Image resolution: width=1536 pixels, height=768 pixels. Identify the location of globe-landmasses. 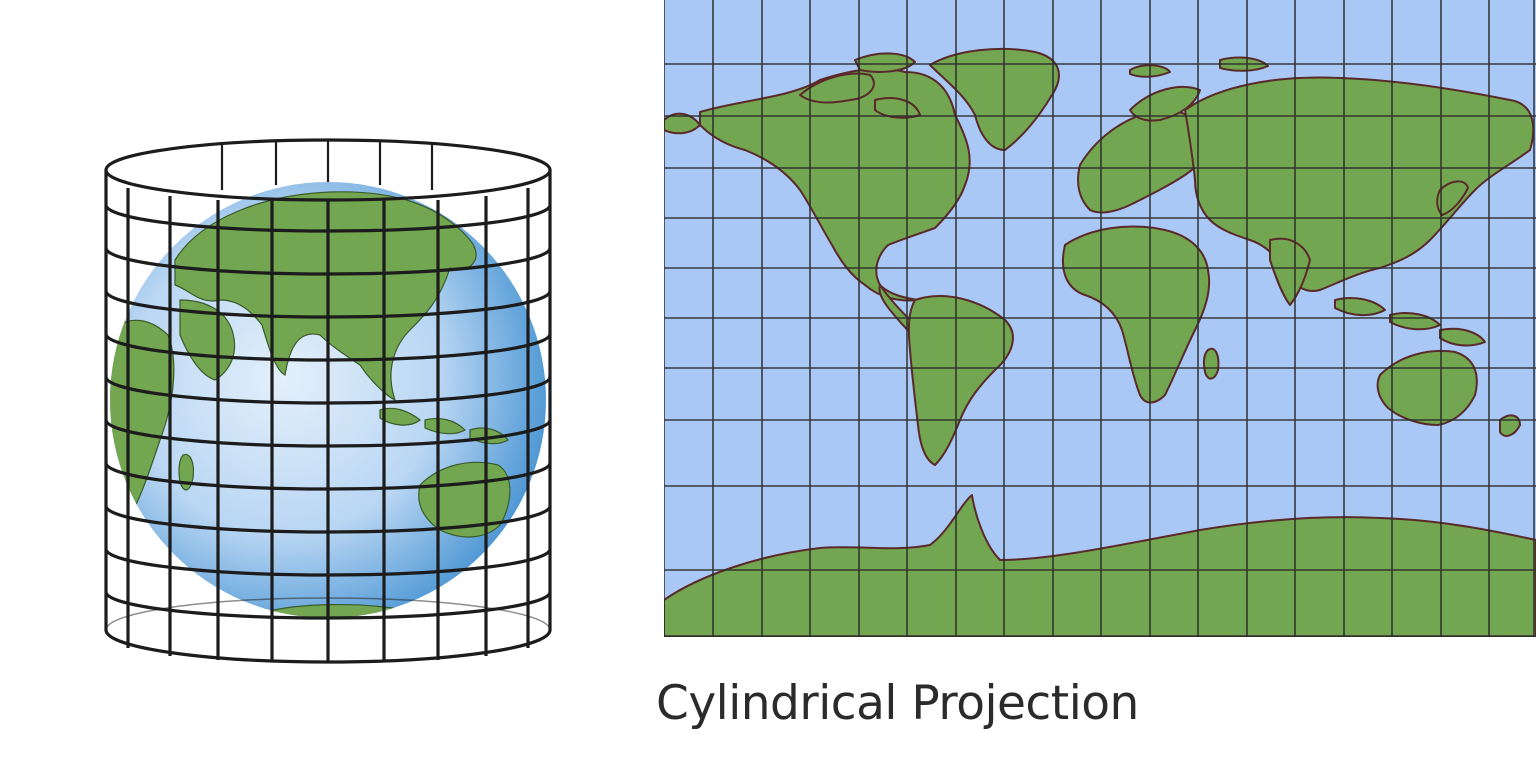
(310, 404).